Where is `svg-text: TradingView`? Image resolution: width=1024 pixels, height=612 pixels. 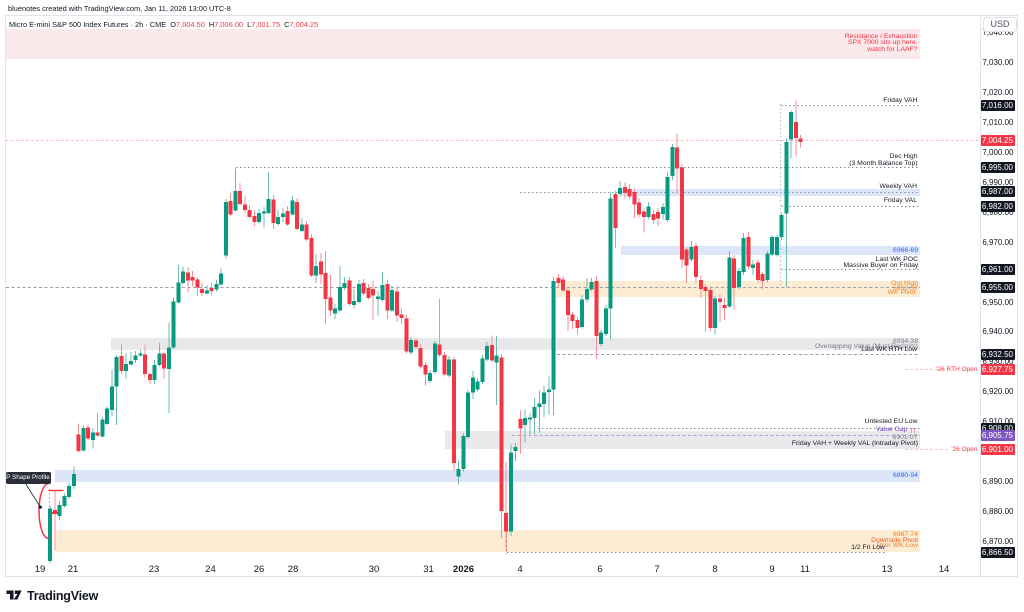 svg-text: TradingView is located at coordinates (63, 596).